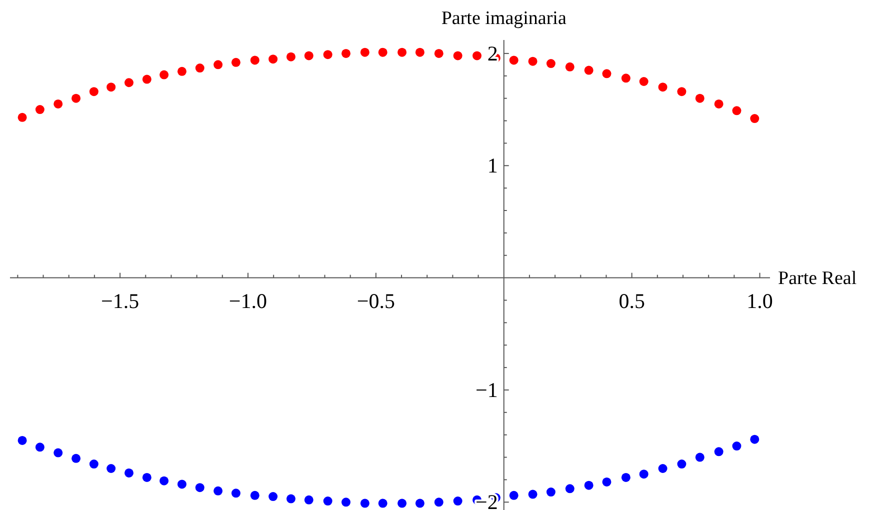  Describe the element at coordinates (492, 166) in the screenshot. I see `y-tick-label: 1` at that location.